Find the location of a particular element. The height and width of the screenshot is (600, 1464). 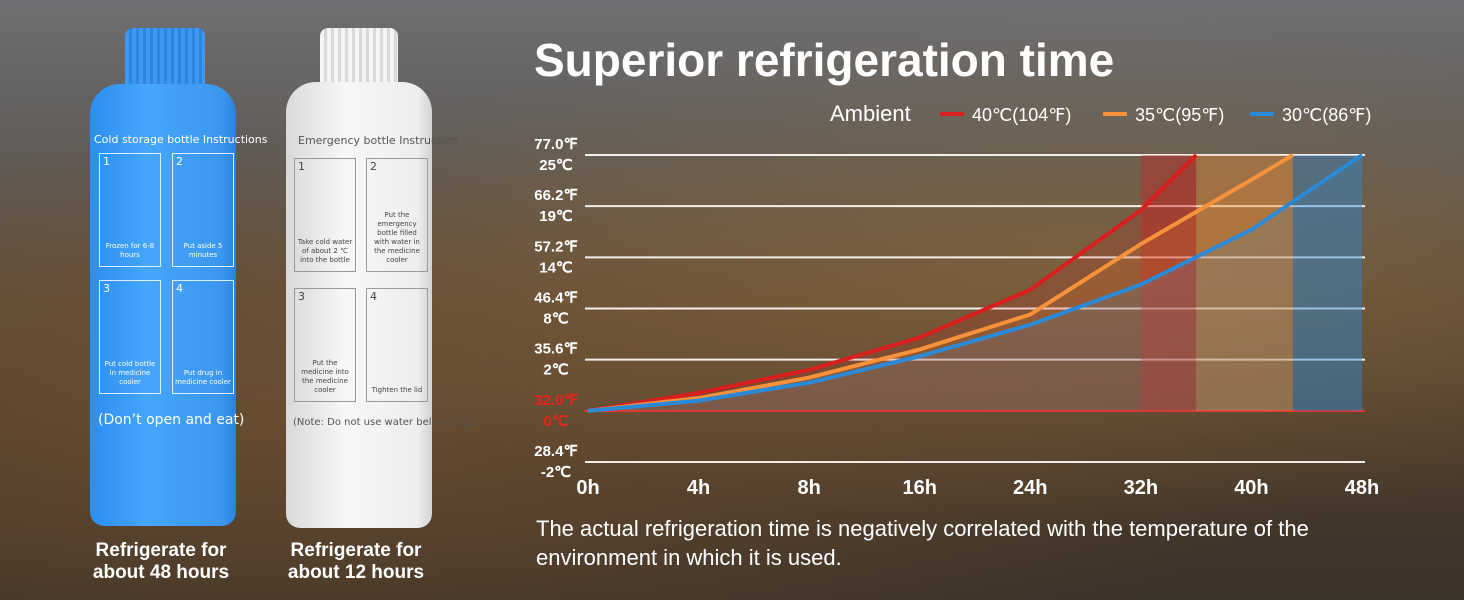

y-tick-label: 14℃ is located at coordinates (556, 267).